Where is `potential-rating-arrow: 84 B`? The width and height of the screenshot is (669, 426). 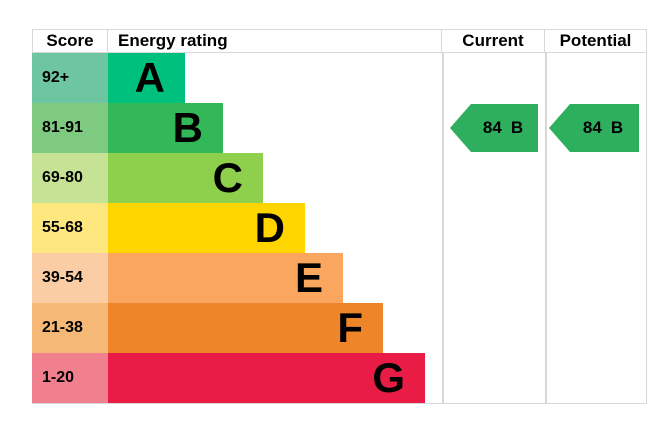
potential-rating-arrow: 84 B is located at coordinates (594, 128).